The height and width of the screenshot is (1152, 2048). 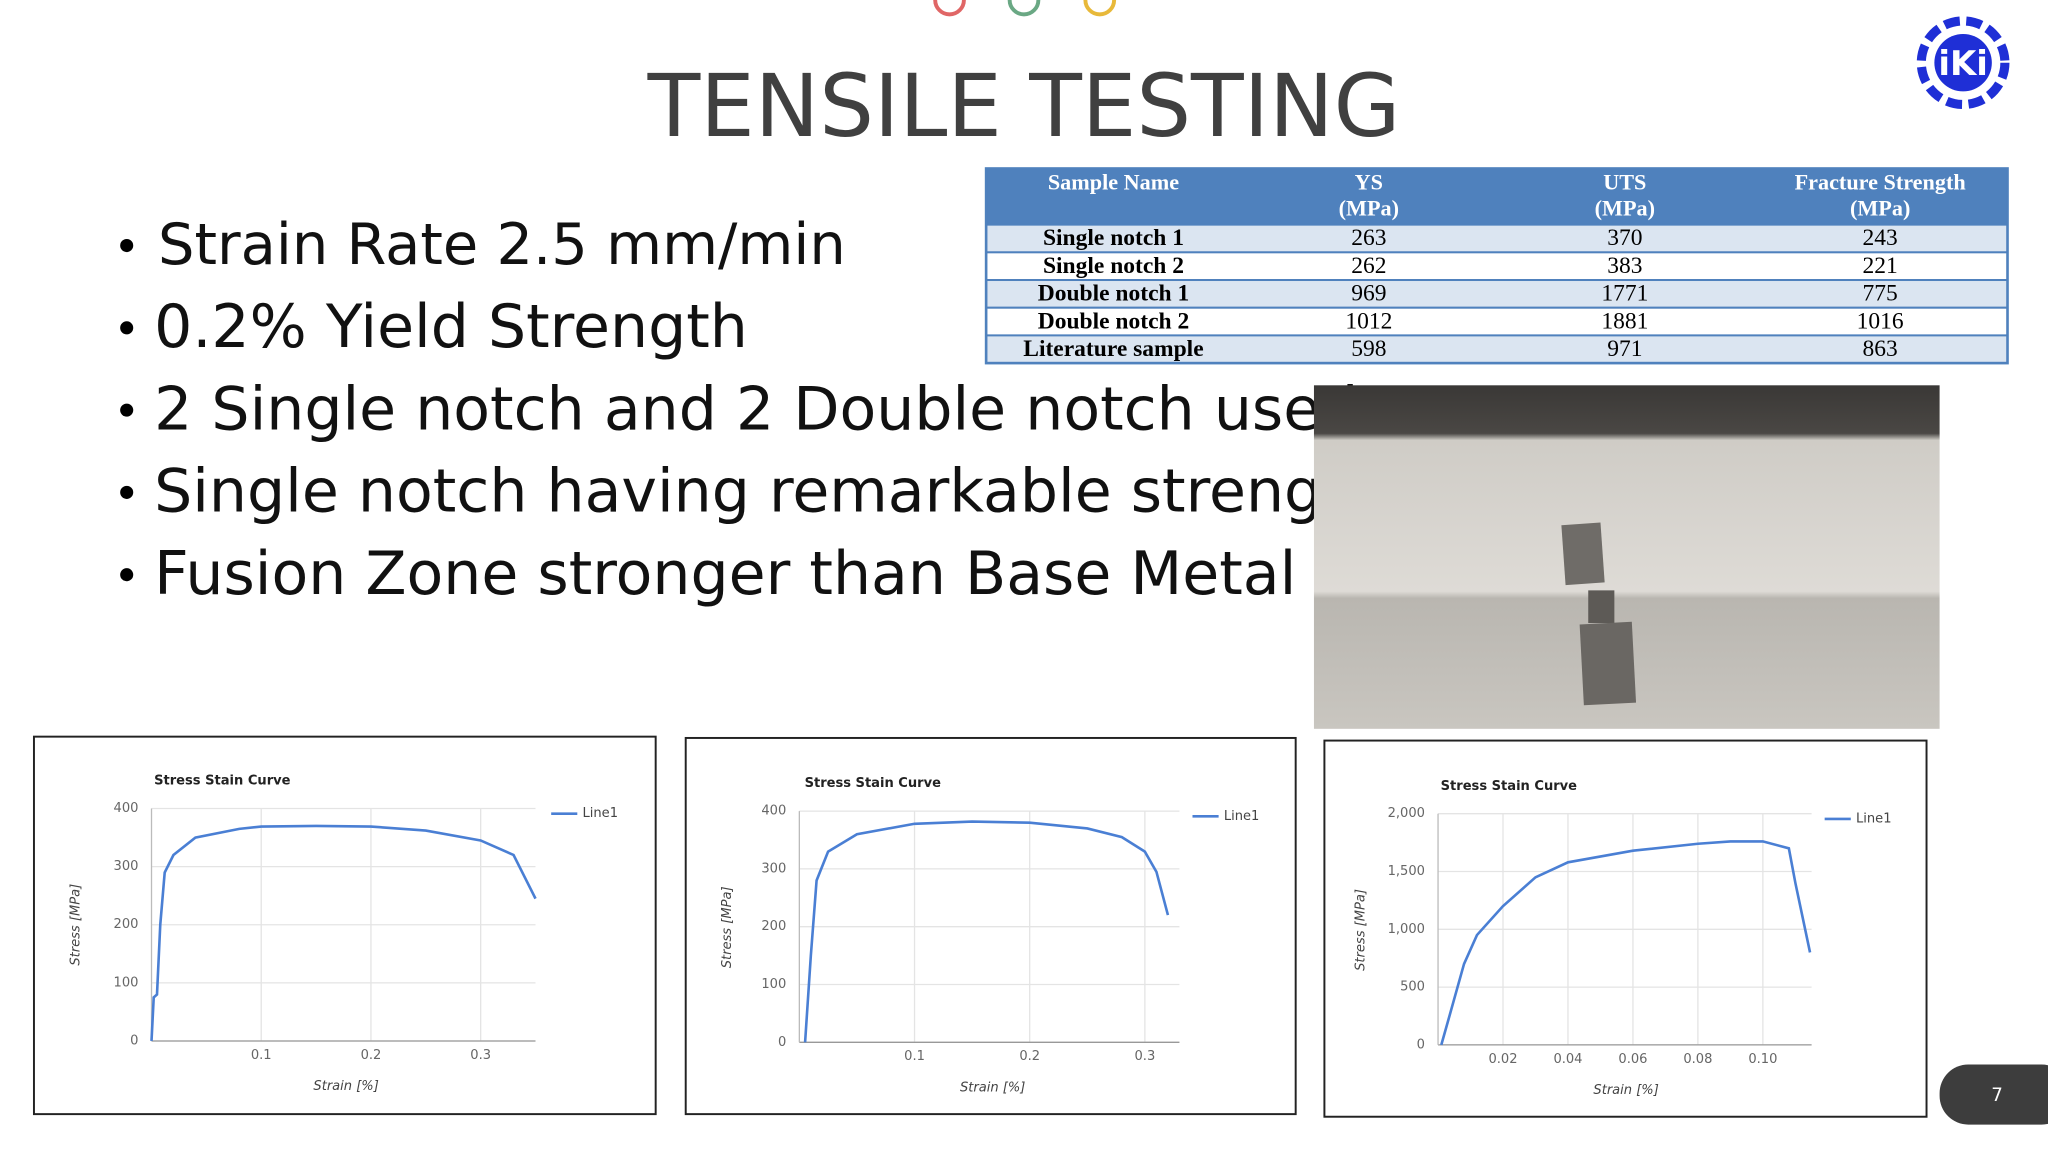 I want to click on table-header-bg, so click(x=1497, y=196).